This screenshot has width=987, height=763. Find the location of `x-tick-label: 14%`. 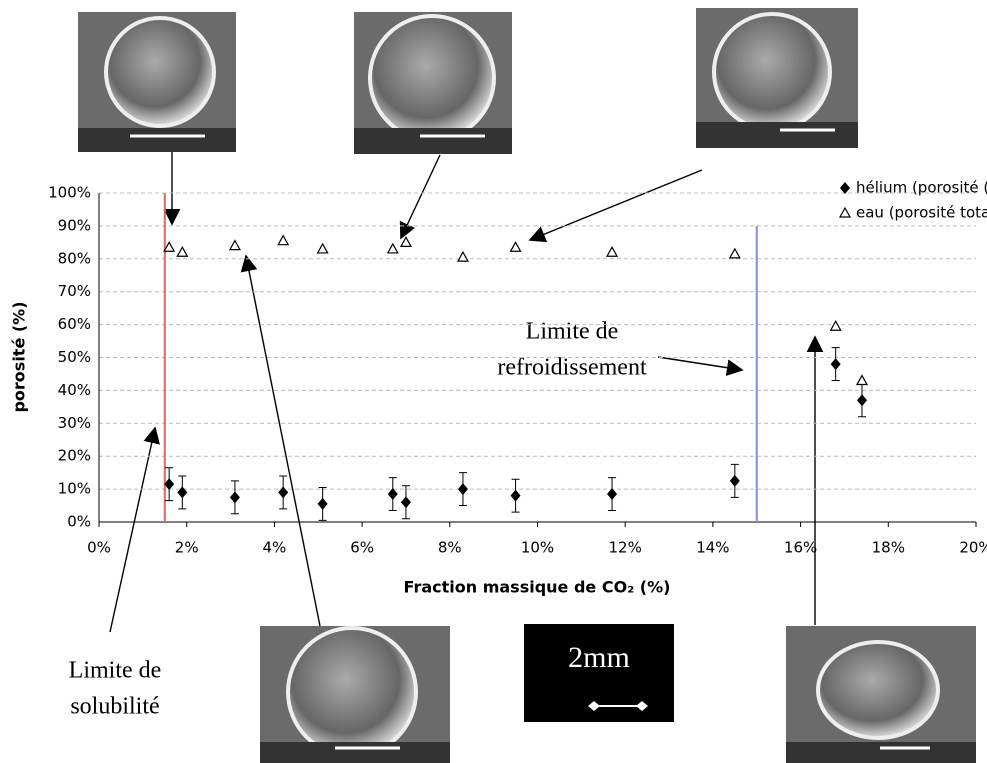

x-tick-label: 14% is located at coordinates (712, 548).